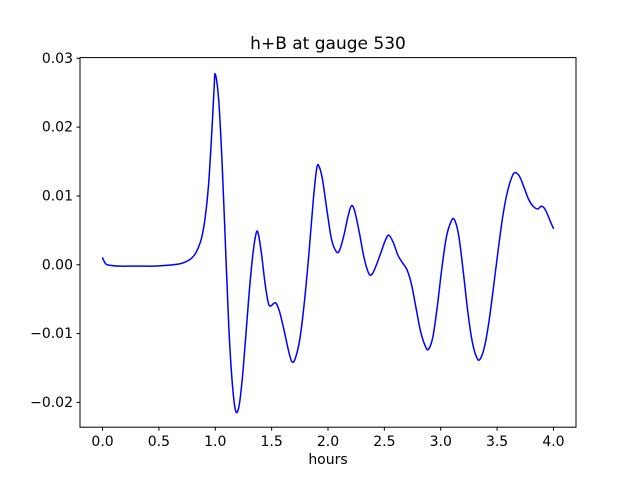 Image resolution: width=640 pixels, height=480 pixels. What do you see at coordinates (51, 403) in the screenshot?
I see `y-tick-label: −0.02` at bounding box center [51, 403].